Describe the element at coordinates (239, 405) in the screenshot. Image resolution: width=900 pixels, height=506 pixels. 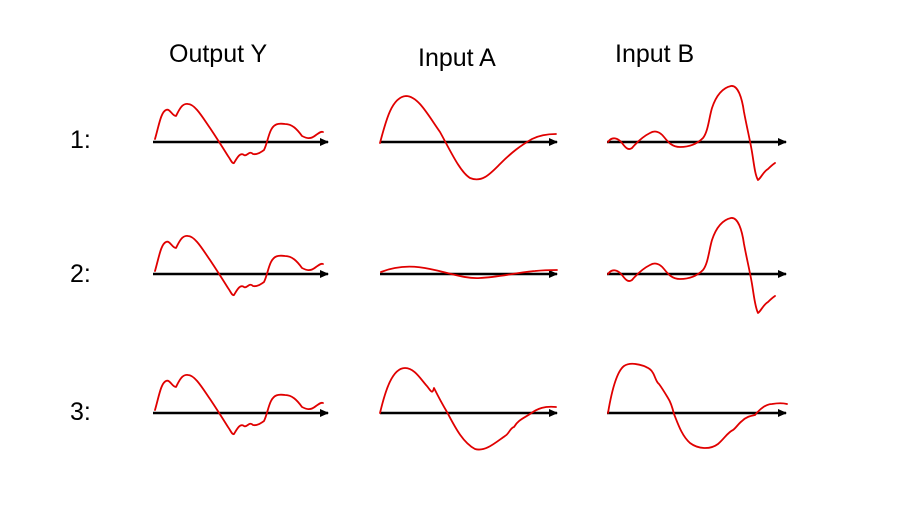
I see `curve-row3-output-y` at that location.